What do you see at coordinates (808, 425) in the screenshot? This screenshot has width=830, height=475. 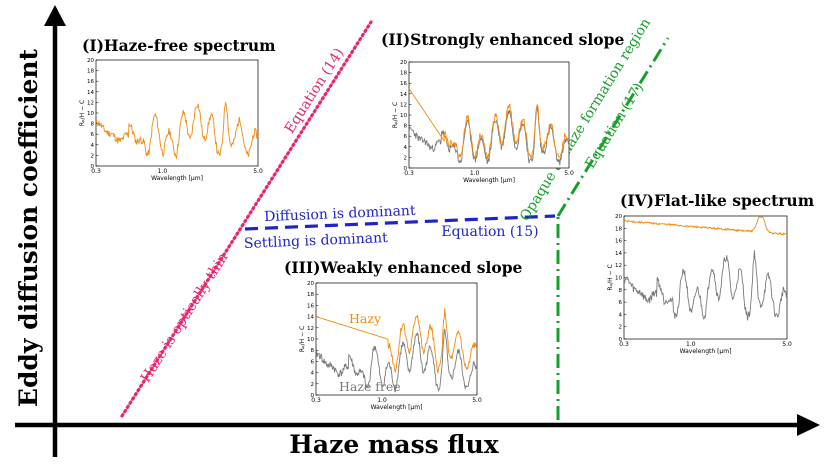 I see `x-axis-arrowhead` at bounding box center [808, 425].